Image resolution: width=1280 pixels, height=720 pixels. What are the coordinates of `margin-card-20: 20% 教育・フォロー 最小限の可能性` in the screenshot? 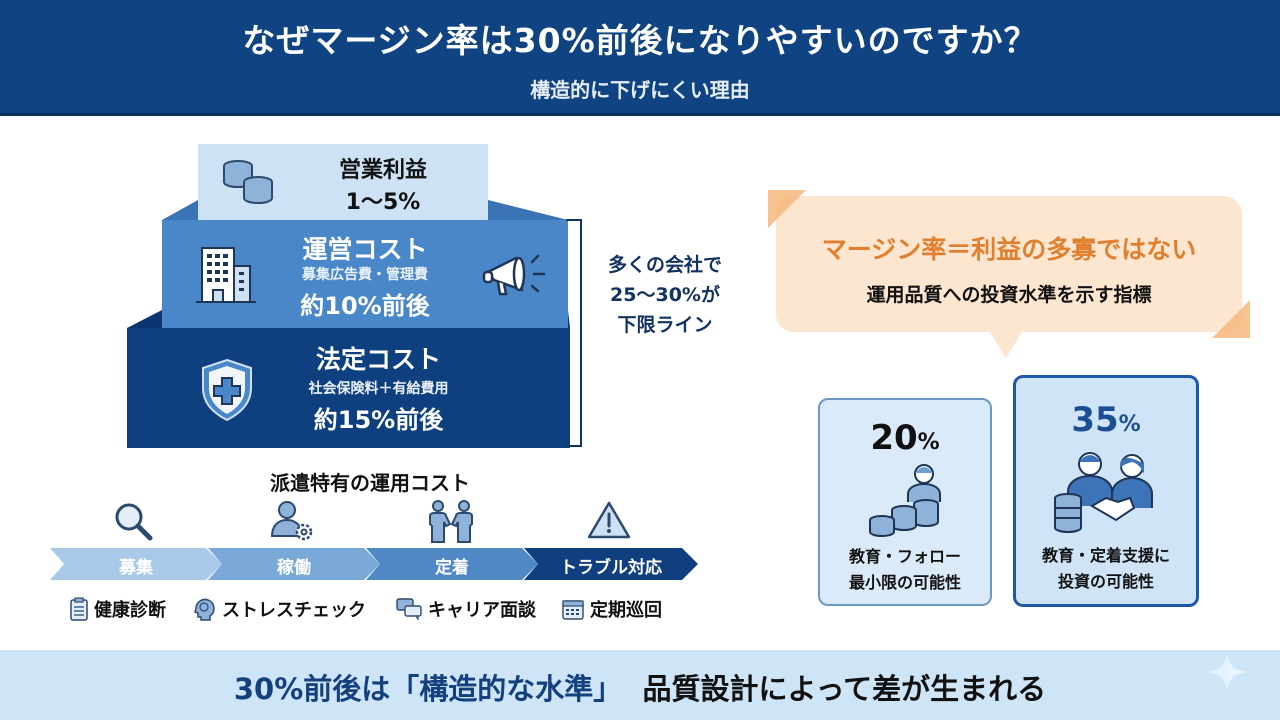 It's located at (905, 502).